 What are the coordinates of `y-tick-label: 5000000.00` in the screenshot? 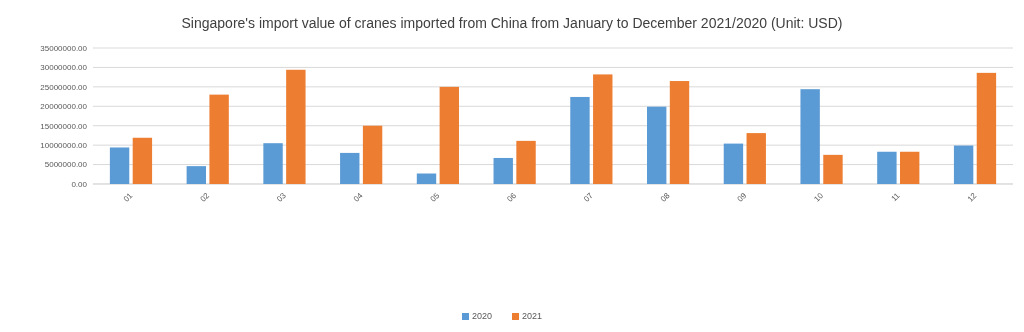 It's located at (66, 165).